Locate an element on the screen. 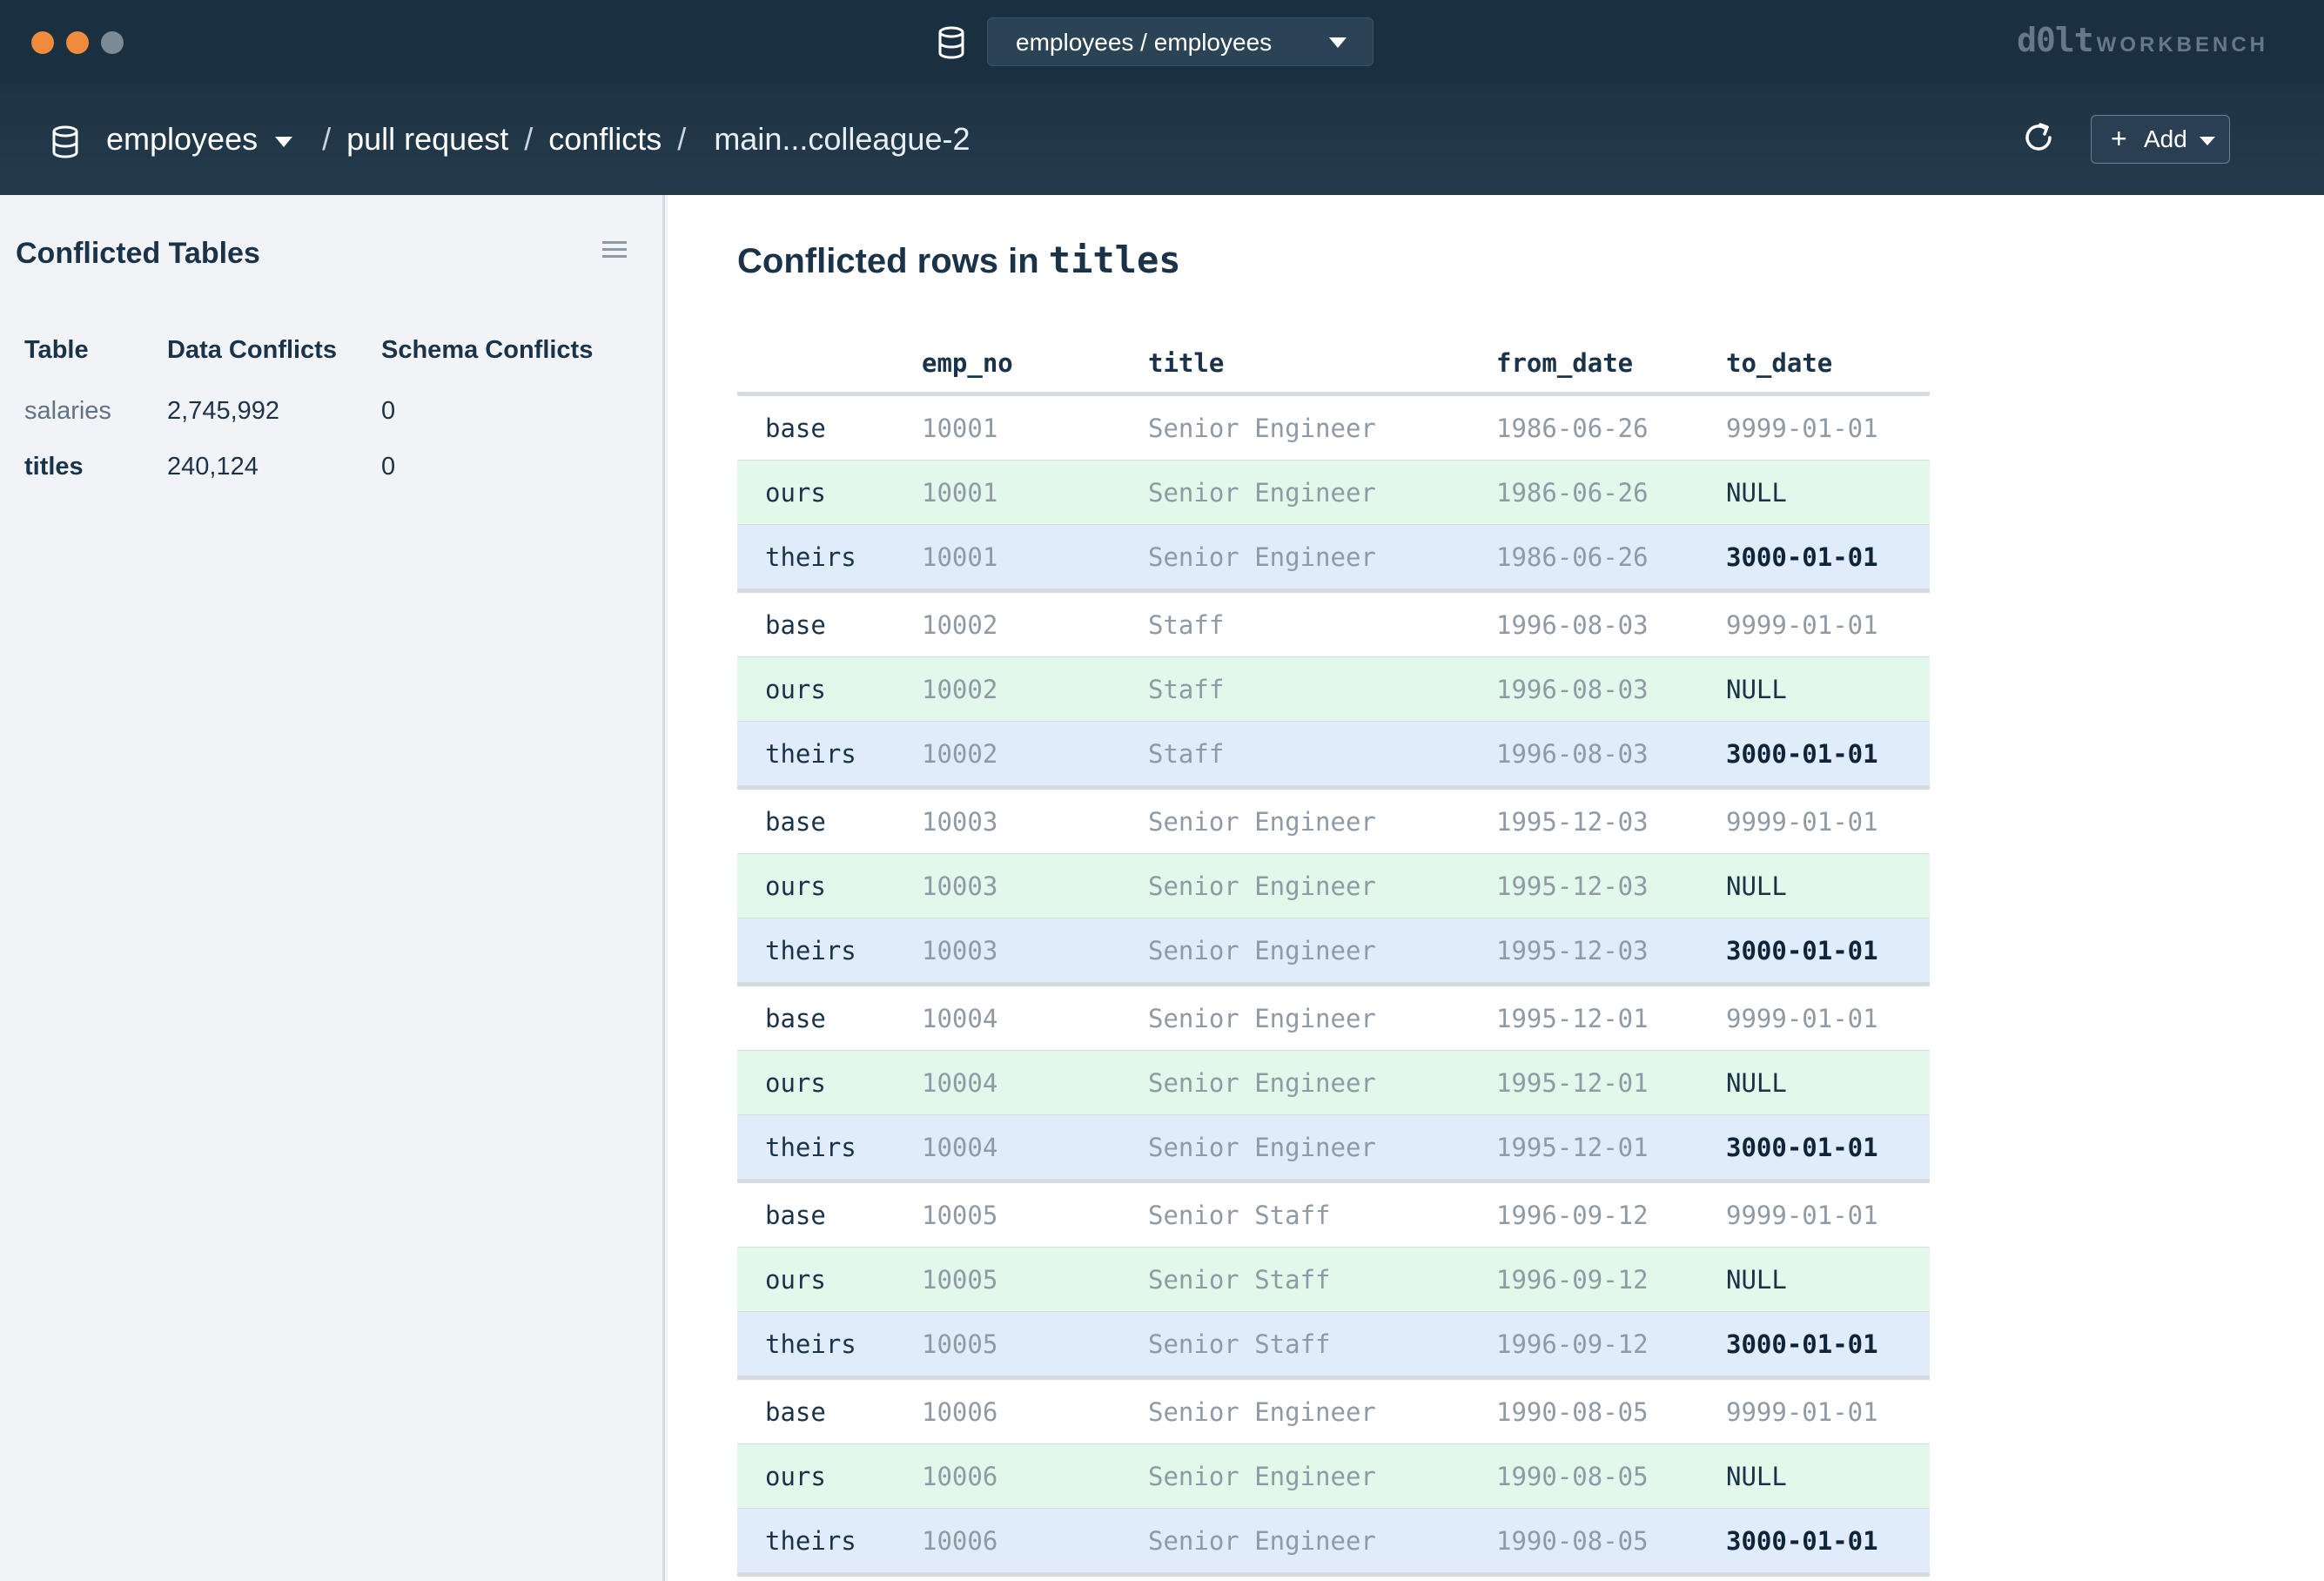  page-title: Conflicted rows in titles is located at coordinates (959, 260).